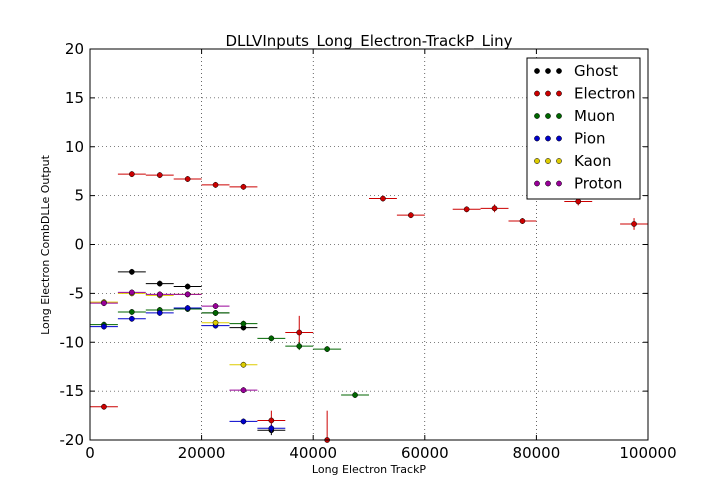 Image resolution: width=720 pixels, height=504 pixels. I want to click on legend-label: Ghost, so click(596, 71).